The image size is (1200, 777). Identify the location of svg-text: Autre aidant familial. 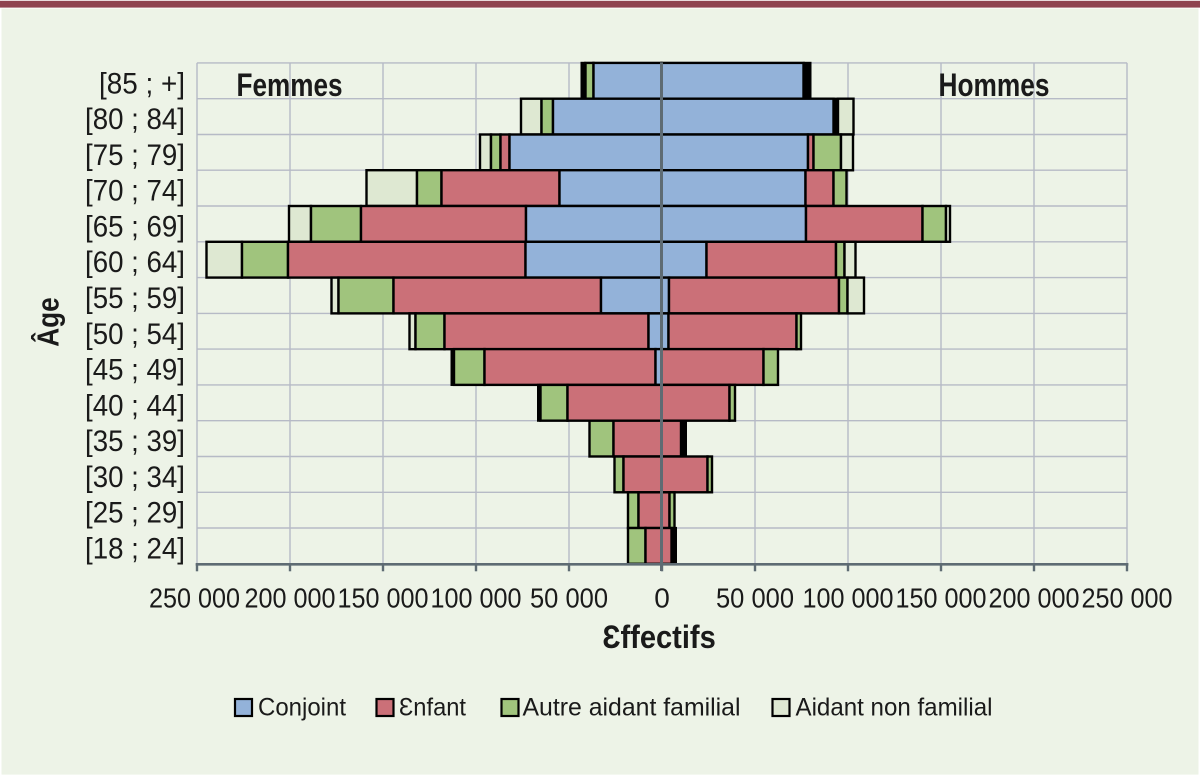
(632, 708).